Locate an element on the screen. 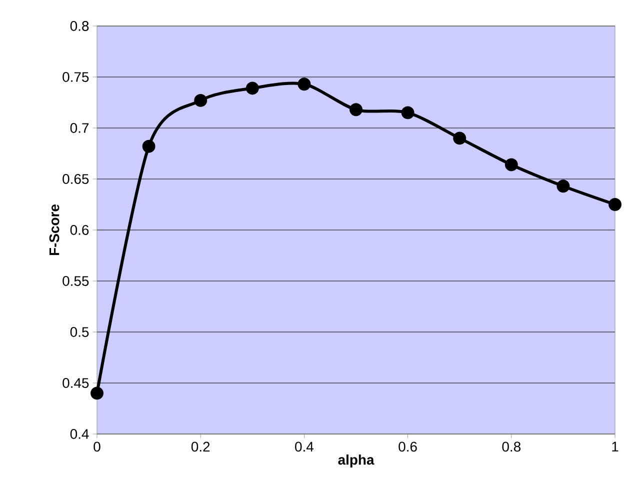 The height and width of the screenshot is (496, 629). x-tick-label: 1 is located at coordinates (615, 447).